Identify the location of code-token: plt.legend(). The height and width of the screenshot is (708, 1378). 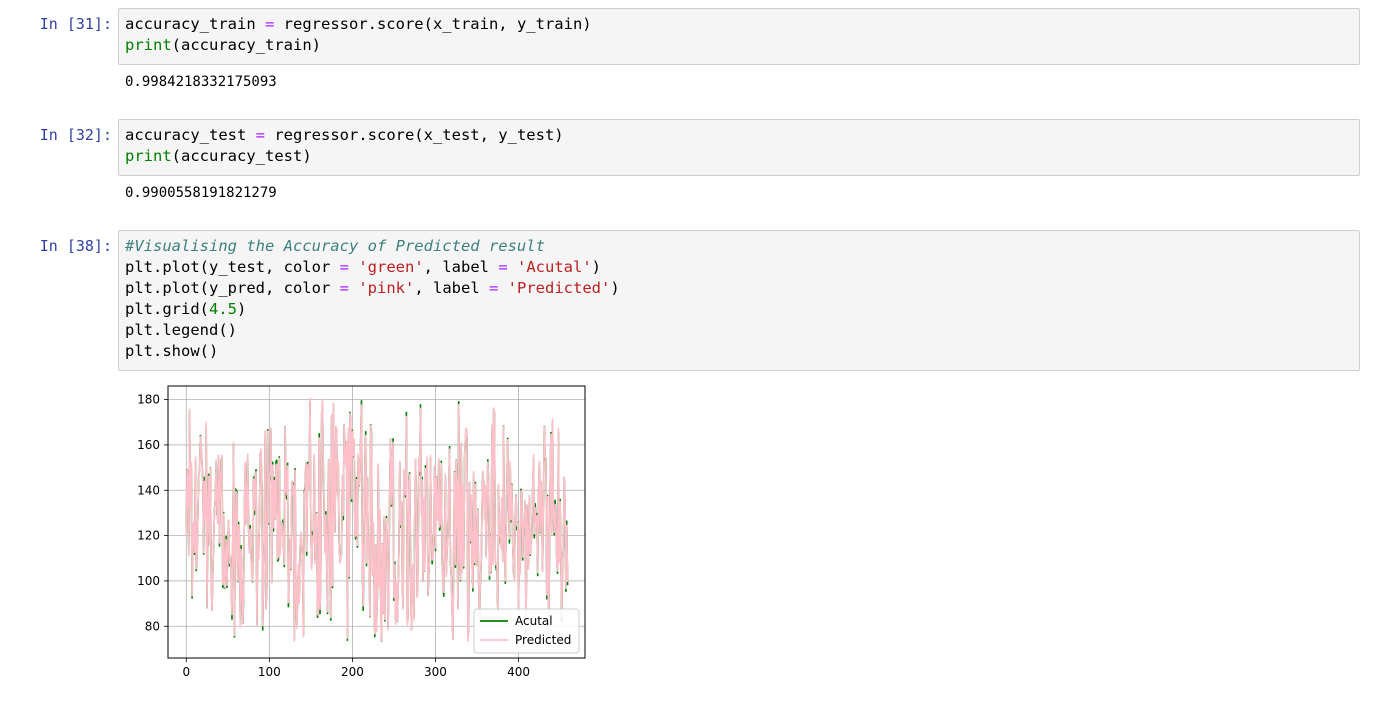
(181, 330).